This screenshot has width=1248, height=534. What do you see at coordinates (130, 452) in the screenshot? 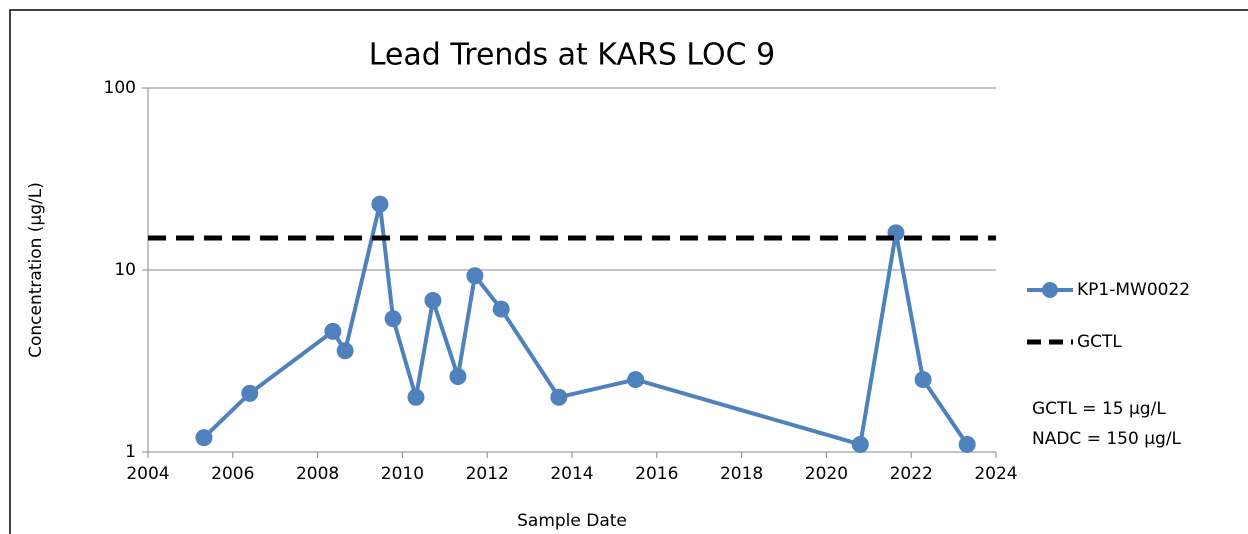
I see `y-tick-label: 1` at bounding box center [130, 452].